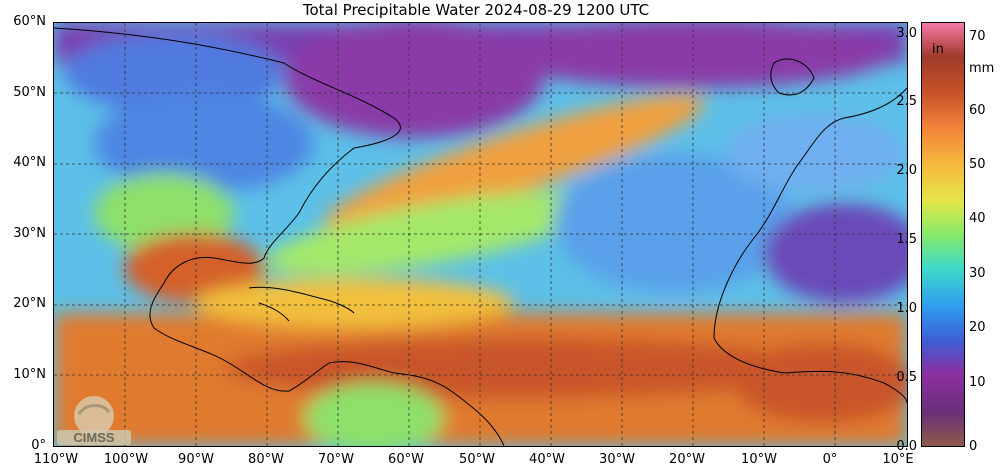 The width and height of the screenshot is (1000, 470). Describe the element at coordinates (547, 459) in the screenshot. I see `lon-label-40w: 40°W` at that location.